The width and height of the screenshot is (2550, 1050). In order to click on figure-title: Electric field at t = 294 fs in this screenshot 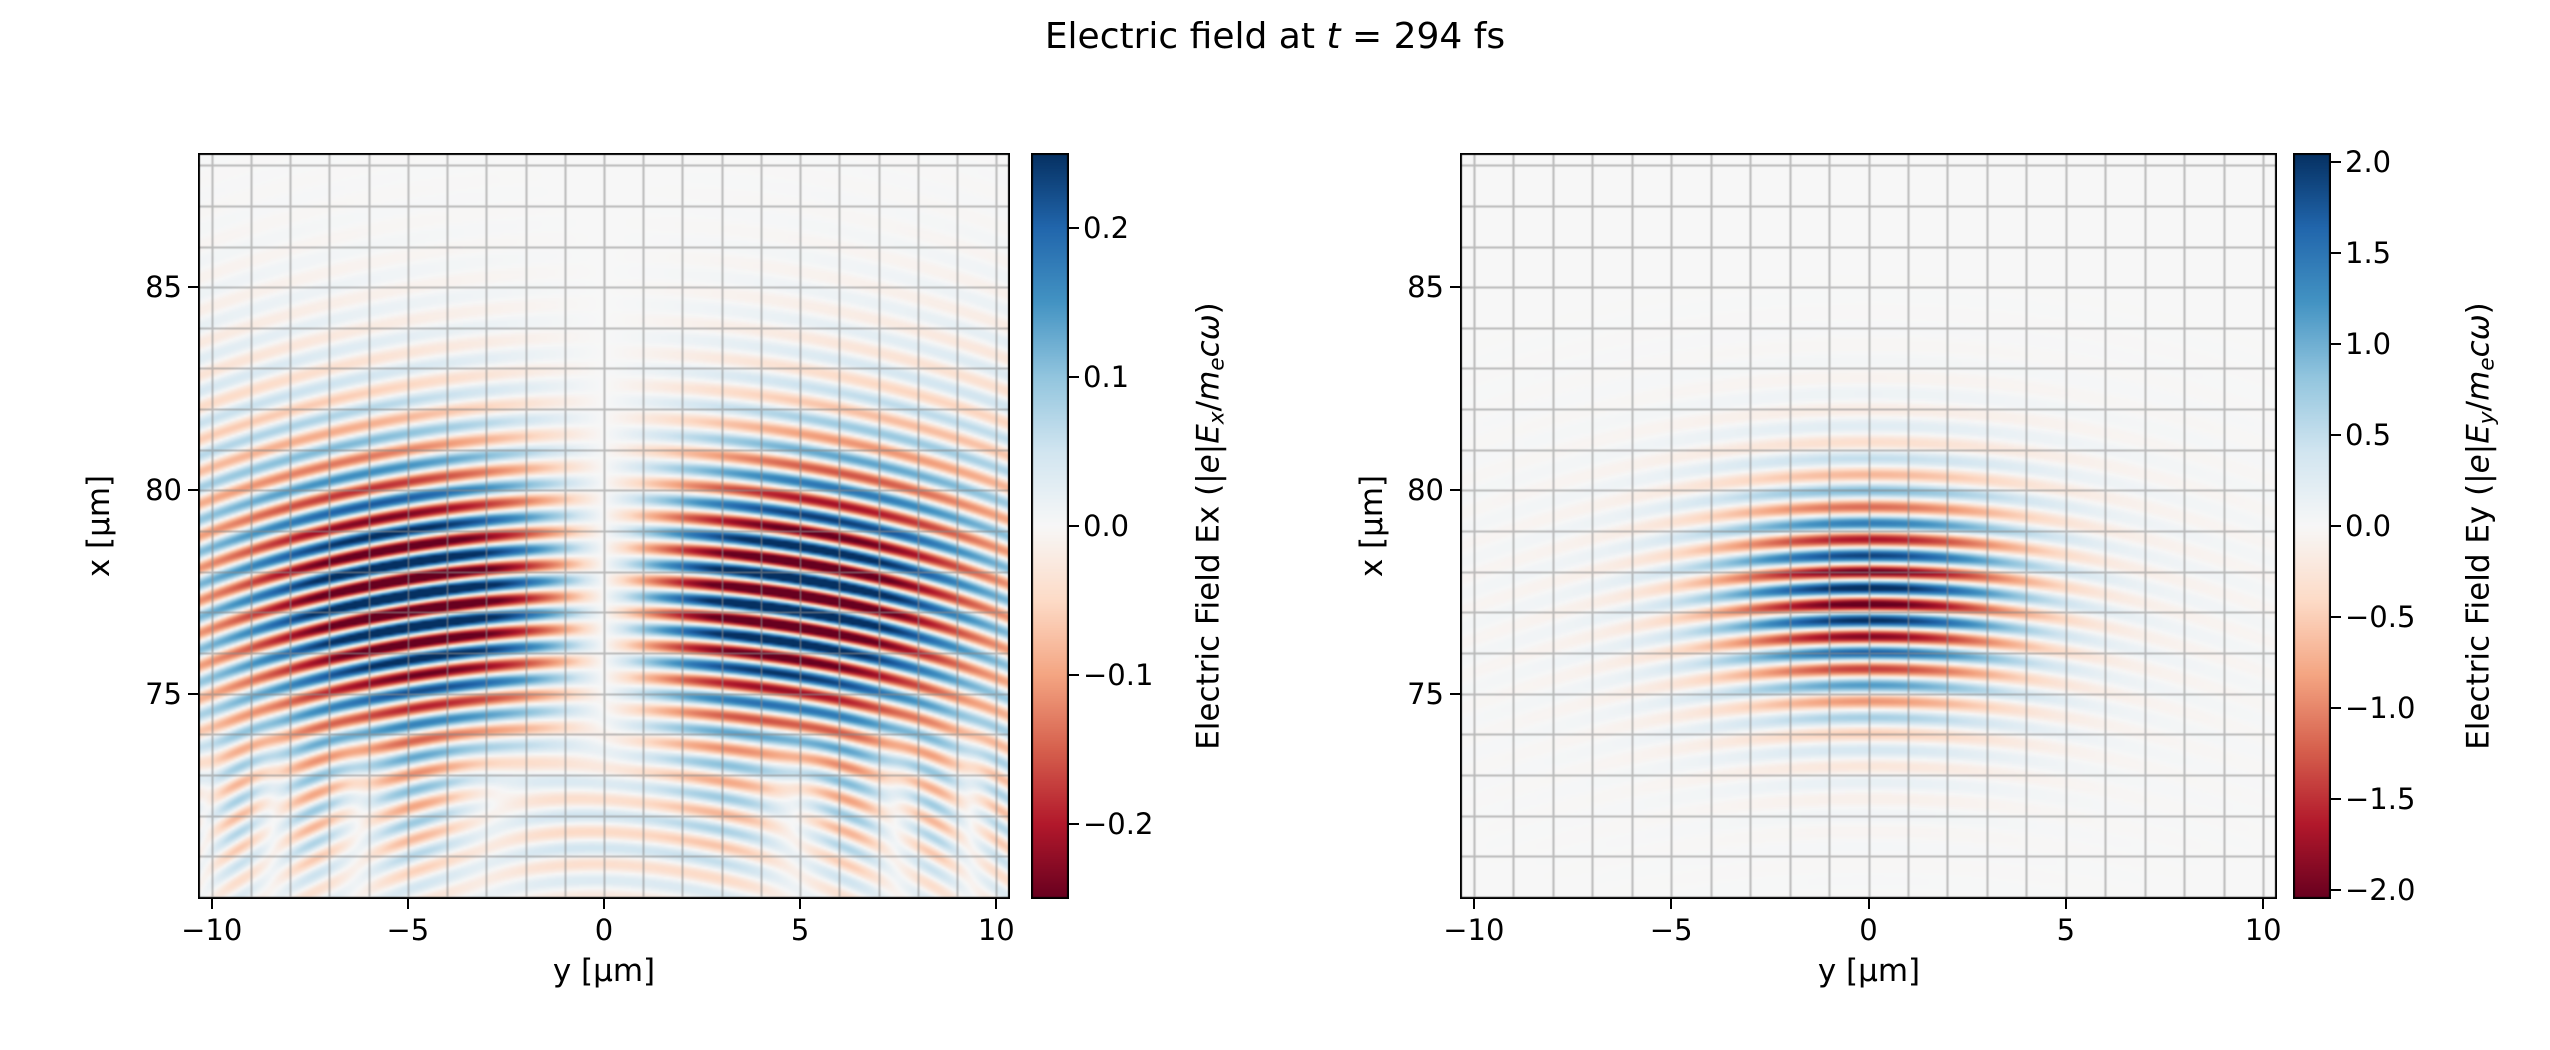, I will do `click(1275, 36)`.